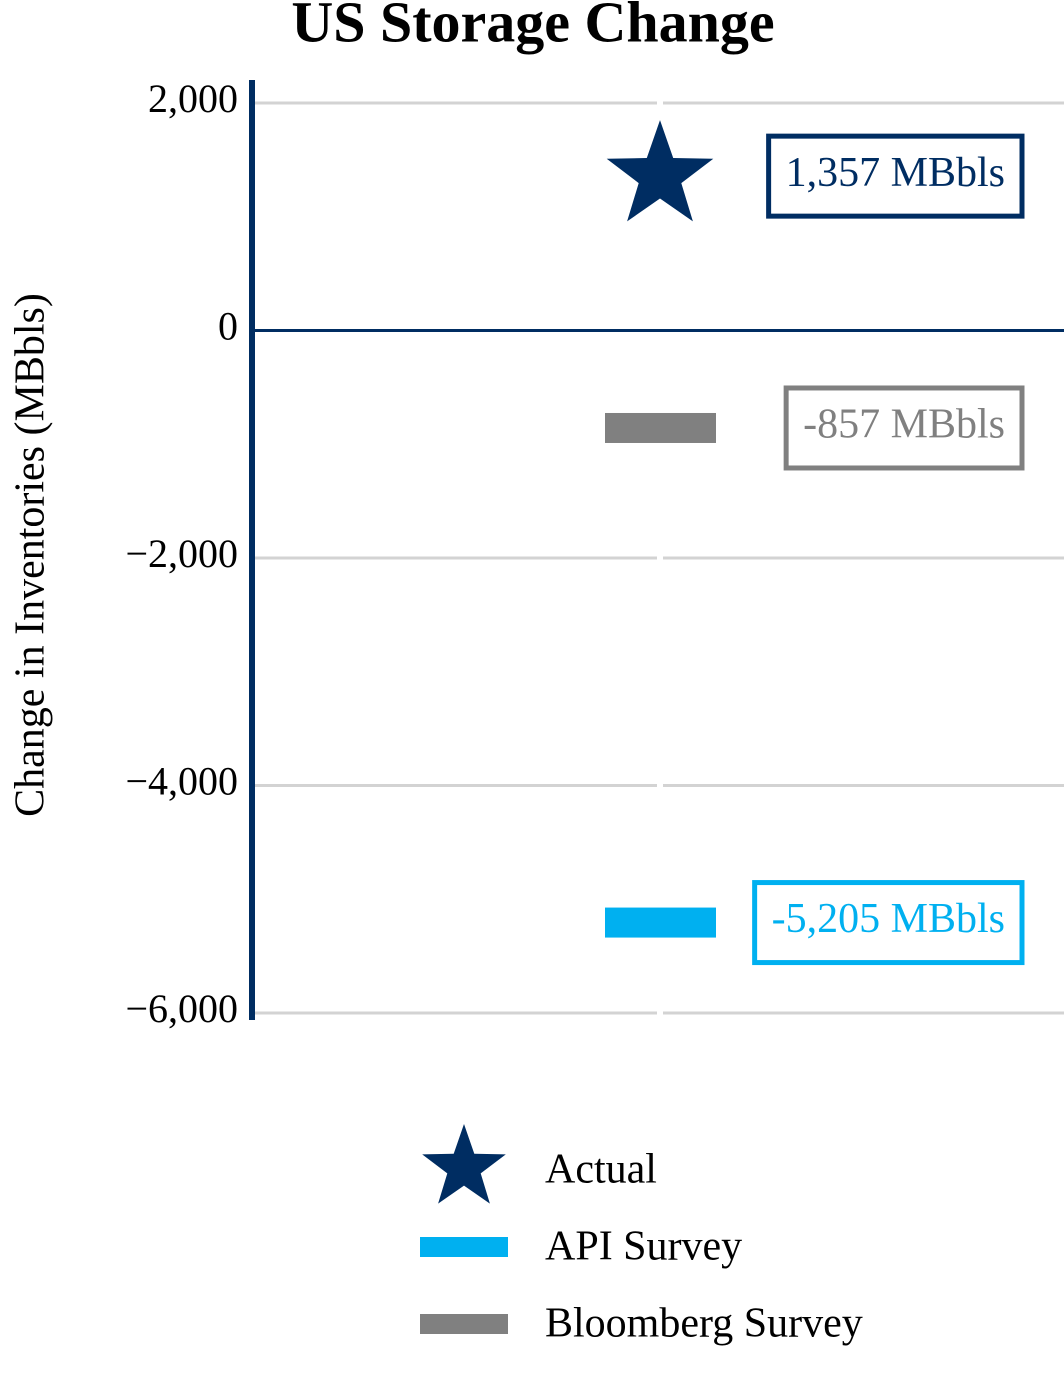  Describe the element at coordinates (895, 173) in the screenshot. I see `value-label: 1,357 MBbls` at that location.